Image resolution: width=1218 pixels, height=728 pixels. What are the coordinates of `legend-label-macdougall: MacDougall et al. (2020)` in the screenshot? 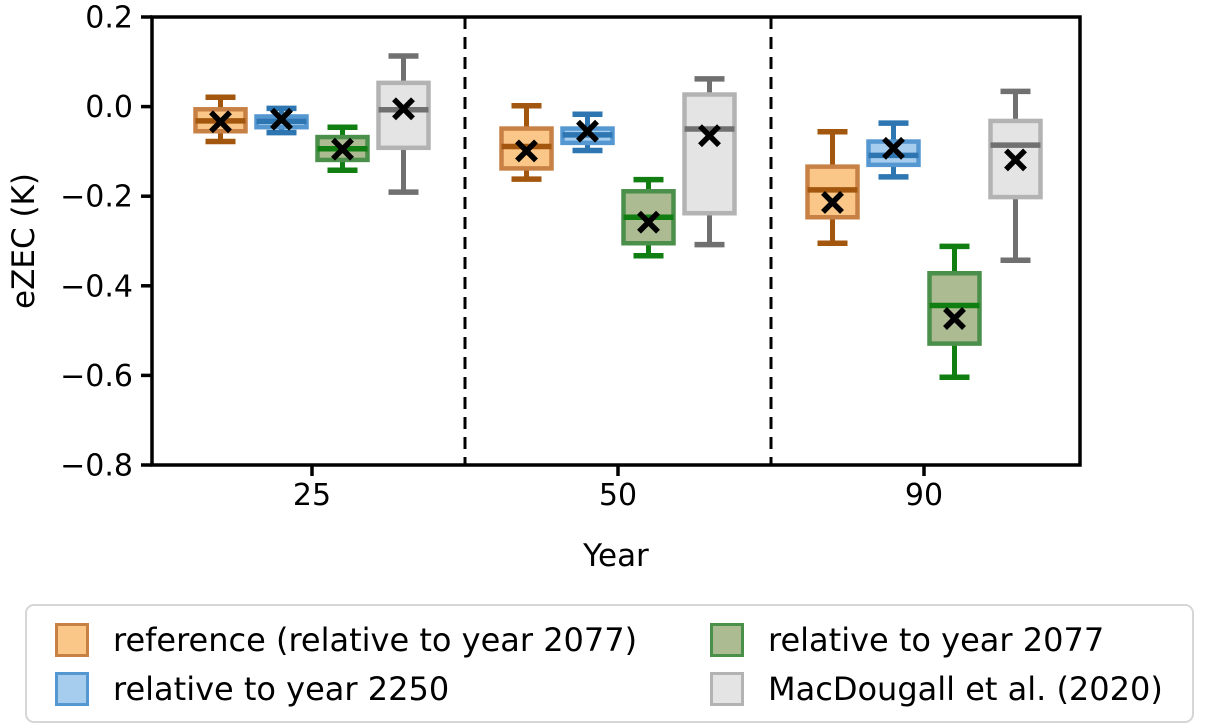 It's located at (965, 689).